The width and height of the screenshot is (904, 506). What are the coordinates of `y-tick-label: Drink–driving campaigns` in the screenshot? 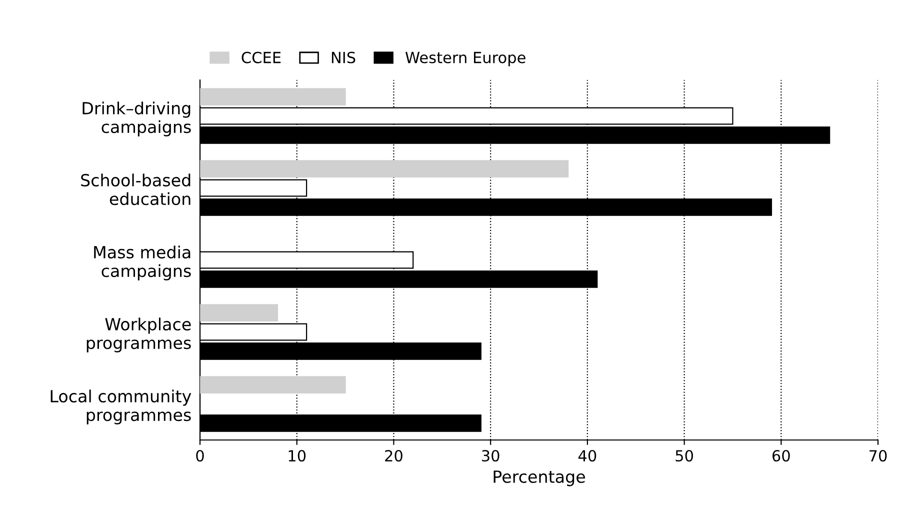 It's located at (136, 119).